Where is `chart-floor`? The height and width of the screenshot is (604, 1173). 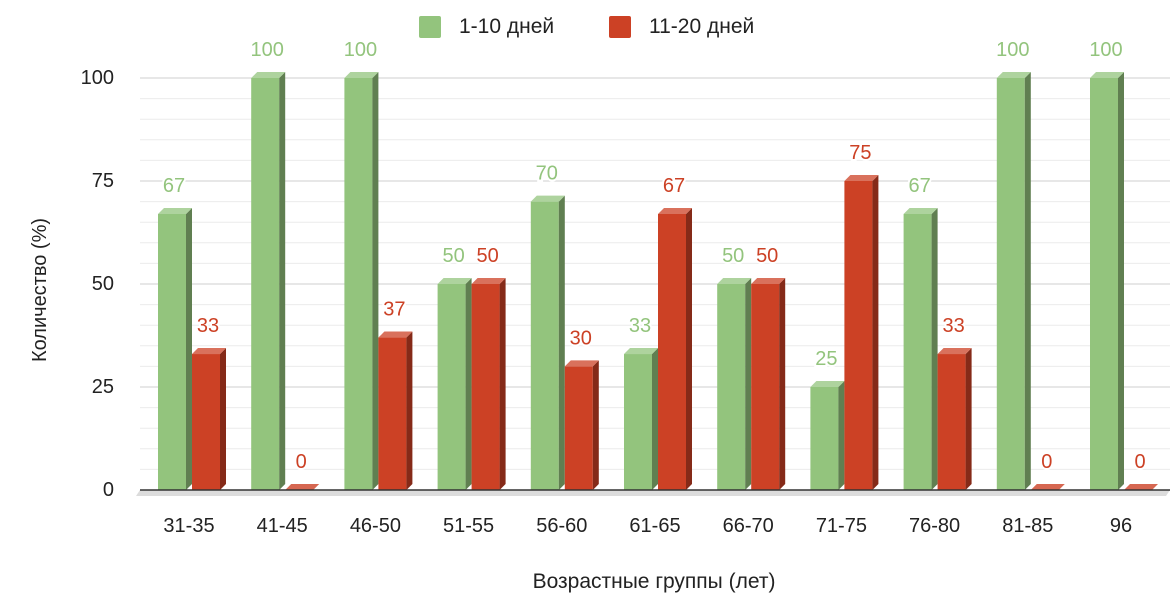 chart-floor is located at coordinates (653, 493).